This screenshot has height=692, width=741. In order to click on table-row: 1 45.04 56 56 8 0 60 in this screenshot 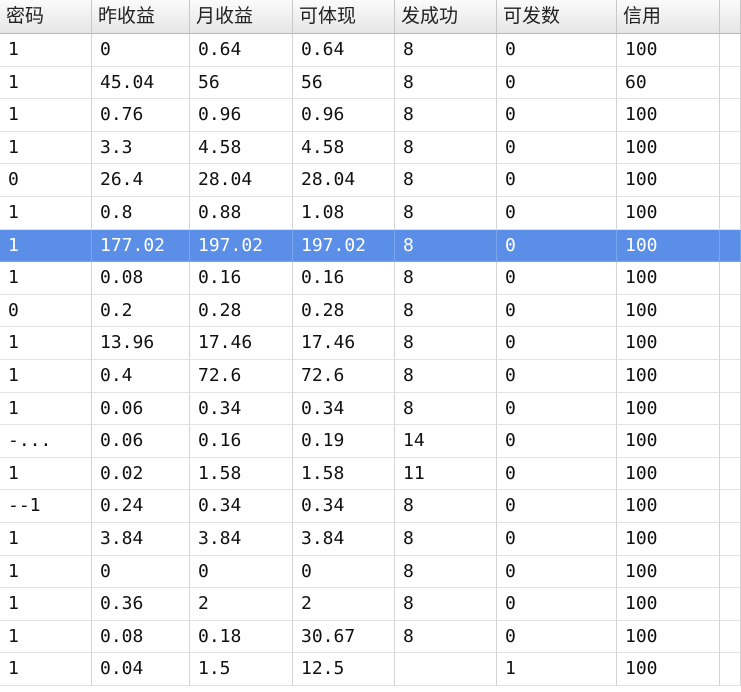, I will do `click(370, 83)`.